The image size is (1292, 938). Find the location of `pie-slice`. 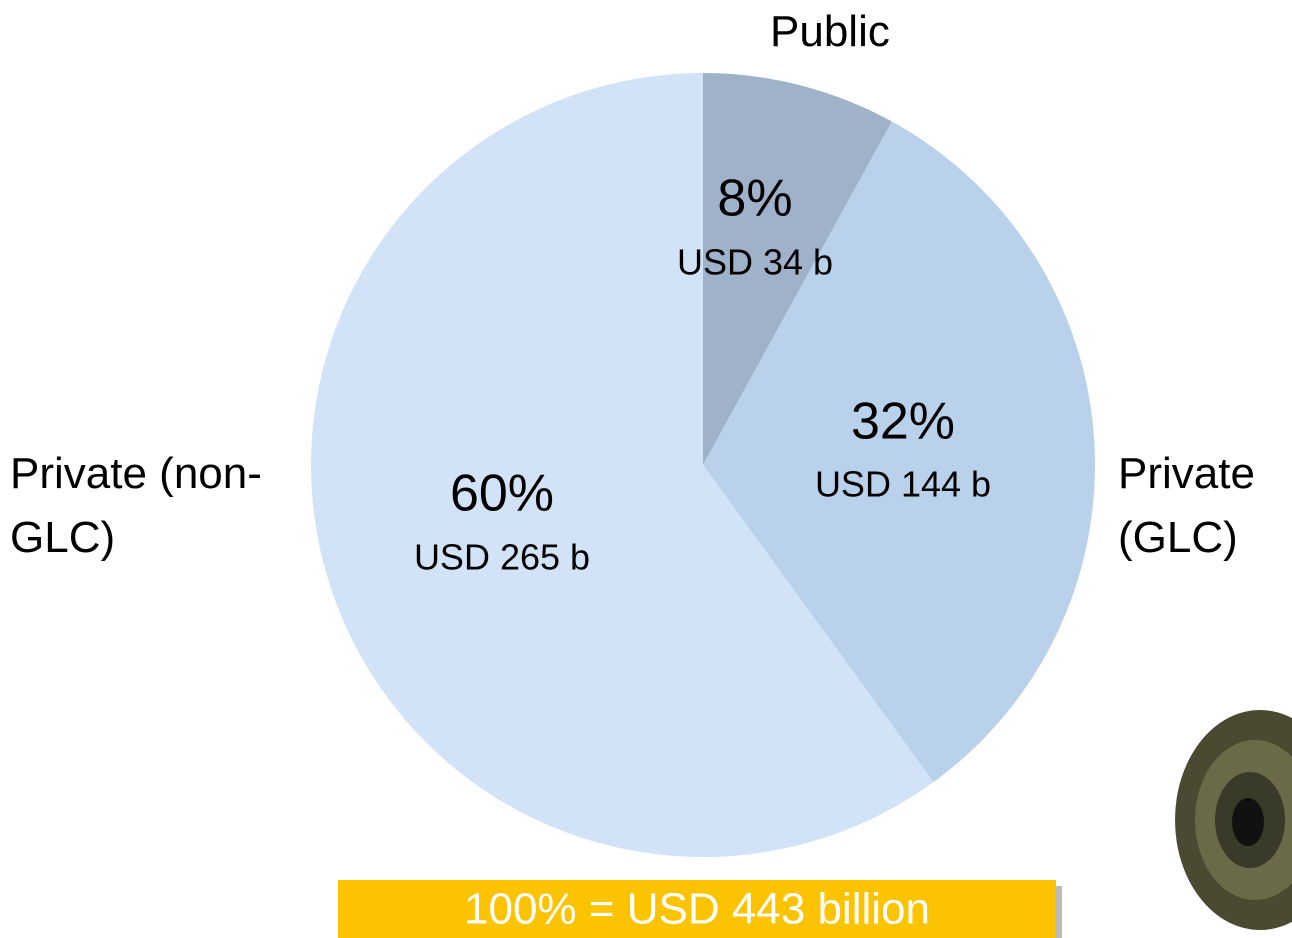

pie-slice is located at coordinates (797, 269).